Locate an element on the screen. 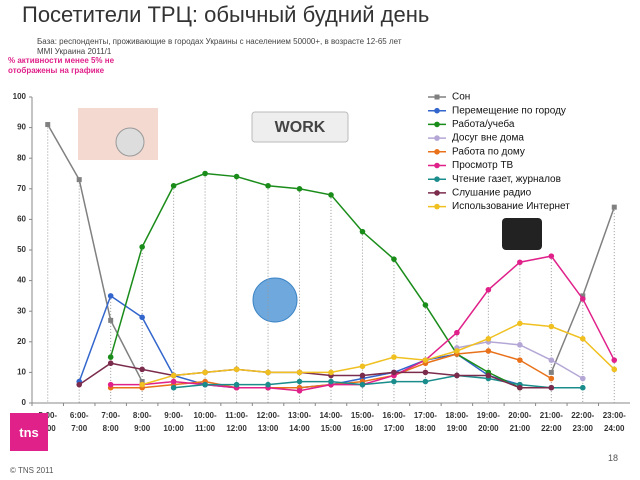  y-tick-label: 50 is located at coordinates (21, 249).